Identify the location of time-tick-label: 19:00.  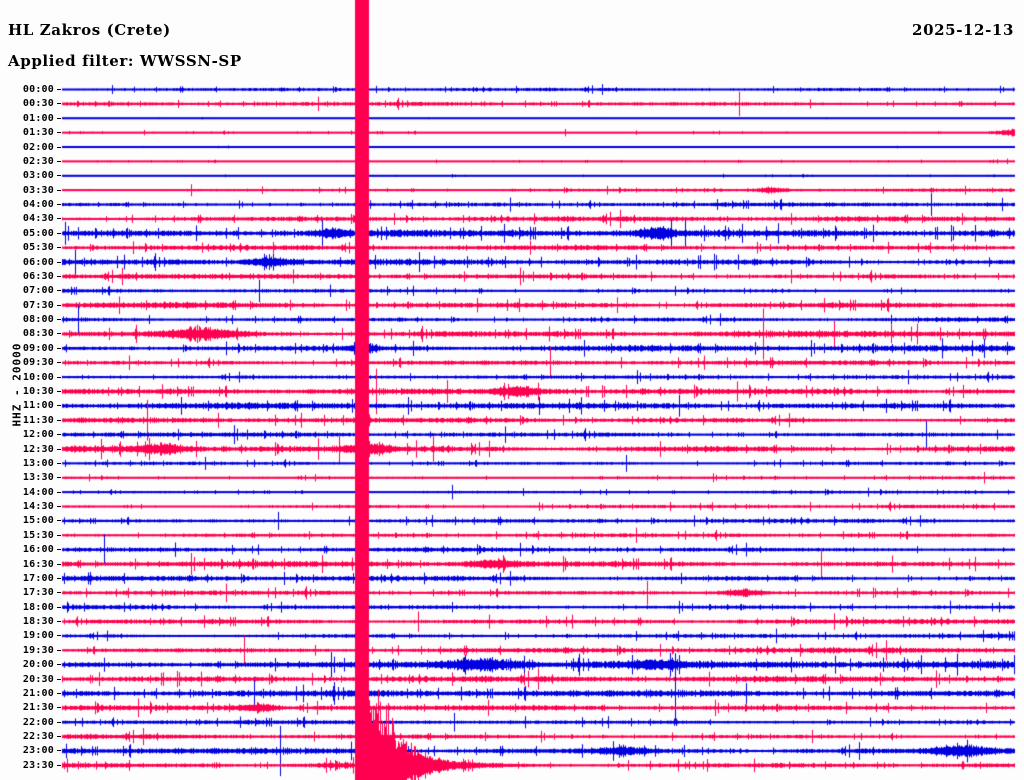
(38, 636).